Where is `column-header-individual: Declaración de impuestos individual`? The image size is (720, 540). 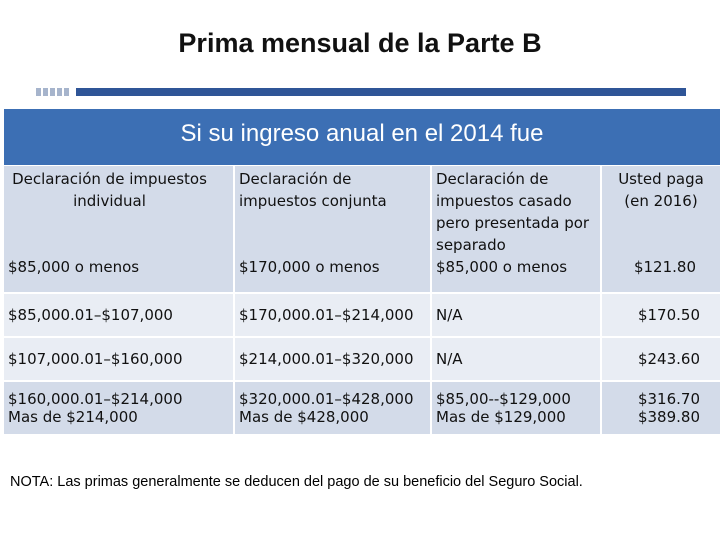 column-header-individual: Declaración de impuestos individual is located at coordinates (109, 190).